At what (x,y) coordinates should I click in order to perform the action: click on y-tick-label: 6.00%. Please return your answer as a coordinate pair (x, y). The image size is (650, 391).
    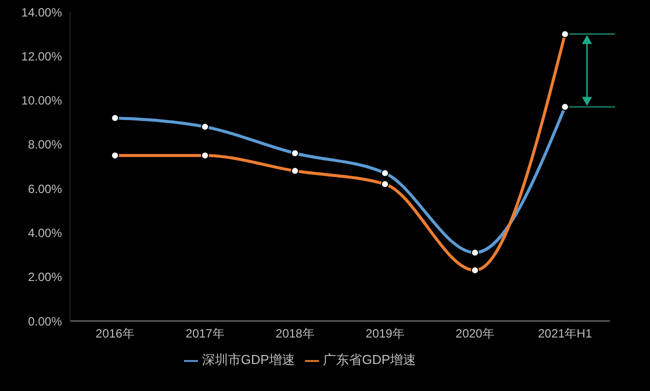
    Looking at the image, I should click on (45, 189).